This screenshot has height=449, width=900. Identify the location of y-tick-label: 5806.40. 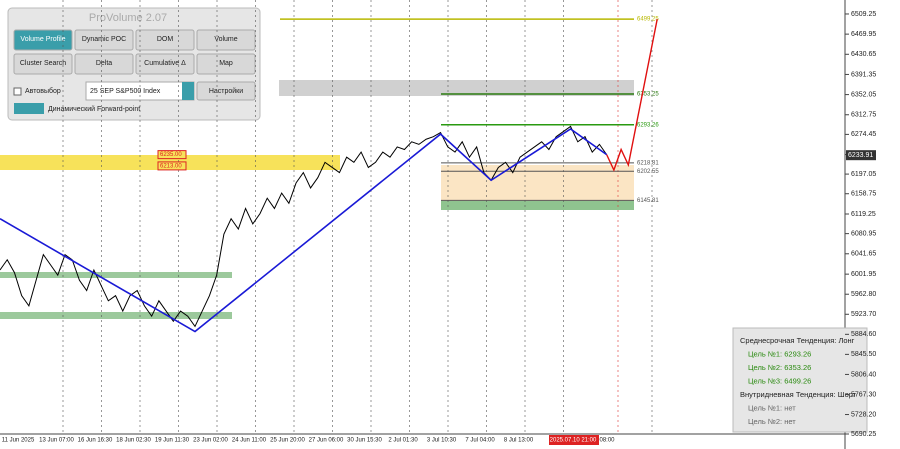
(863, 374).